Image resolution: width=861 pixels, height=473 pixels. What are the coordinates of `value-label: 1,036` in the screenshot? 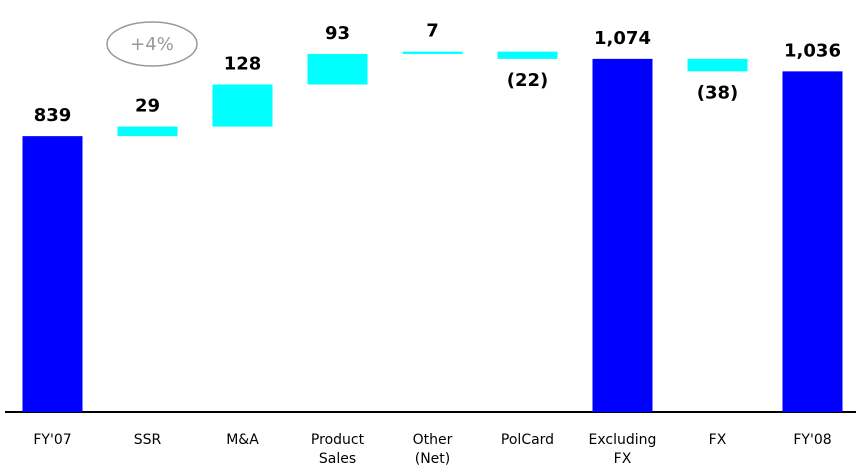 It's located at (812, 50).